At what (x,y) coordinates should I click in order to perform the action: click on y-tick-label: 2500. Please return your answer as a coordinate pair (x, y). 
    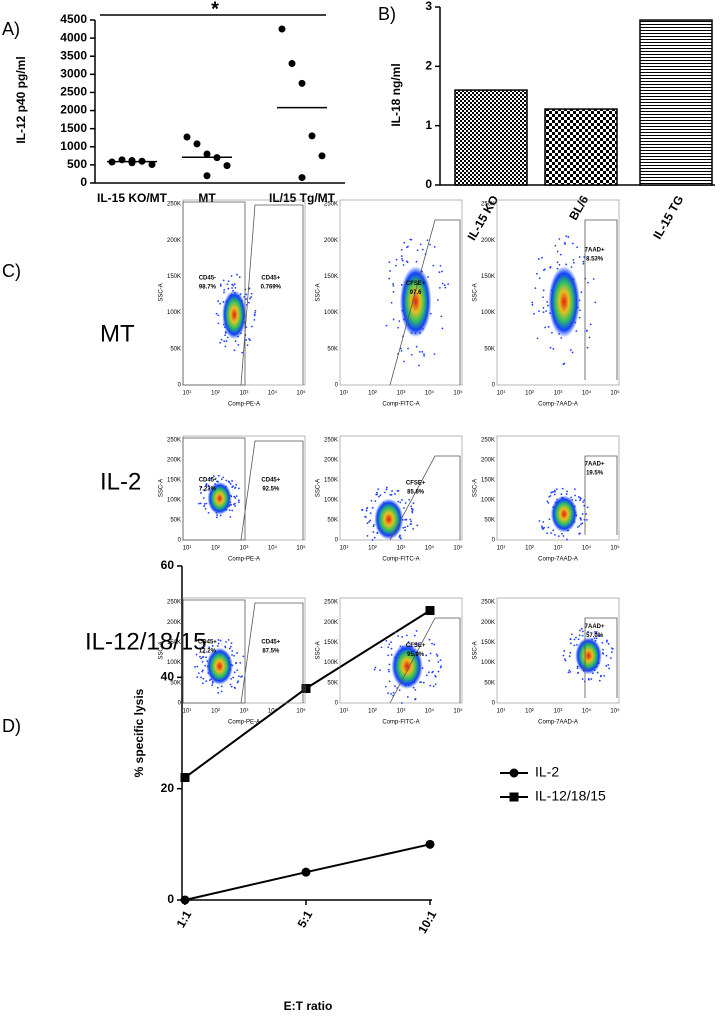
    Looking at the image, I should click on (73, 92).